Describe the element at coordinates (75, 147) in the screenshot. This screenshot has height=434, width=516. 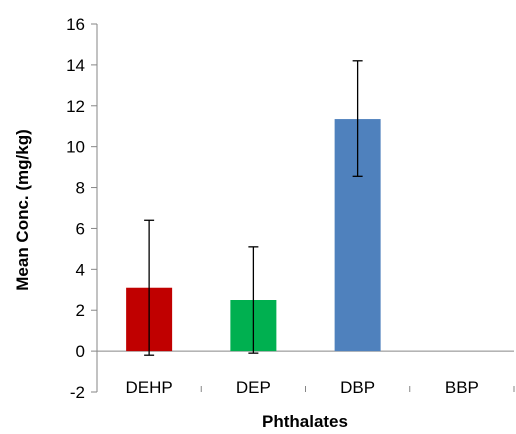
I see `y-tick-label: 10` at that location.